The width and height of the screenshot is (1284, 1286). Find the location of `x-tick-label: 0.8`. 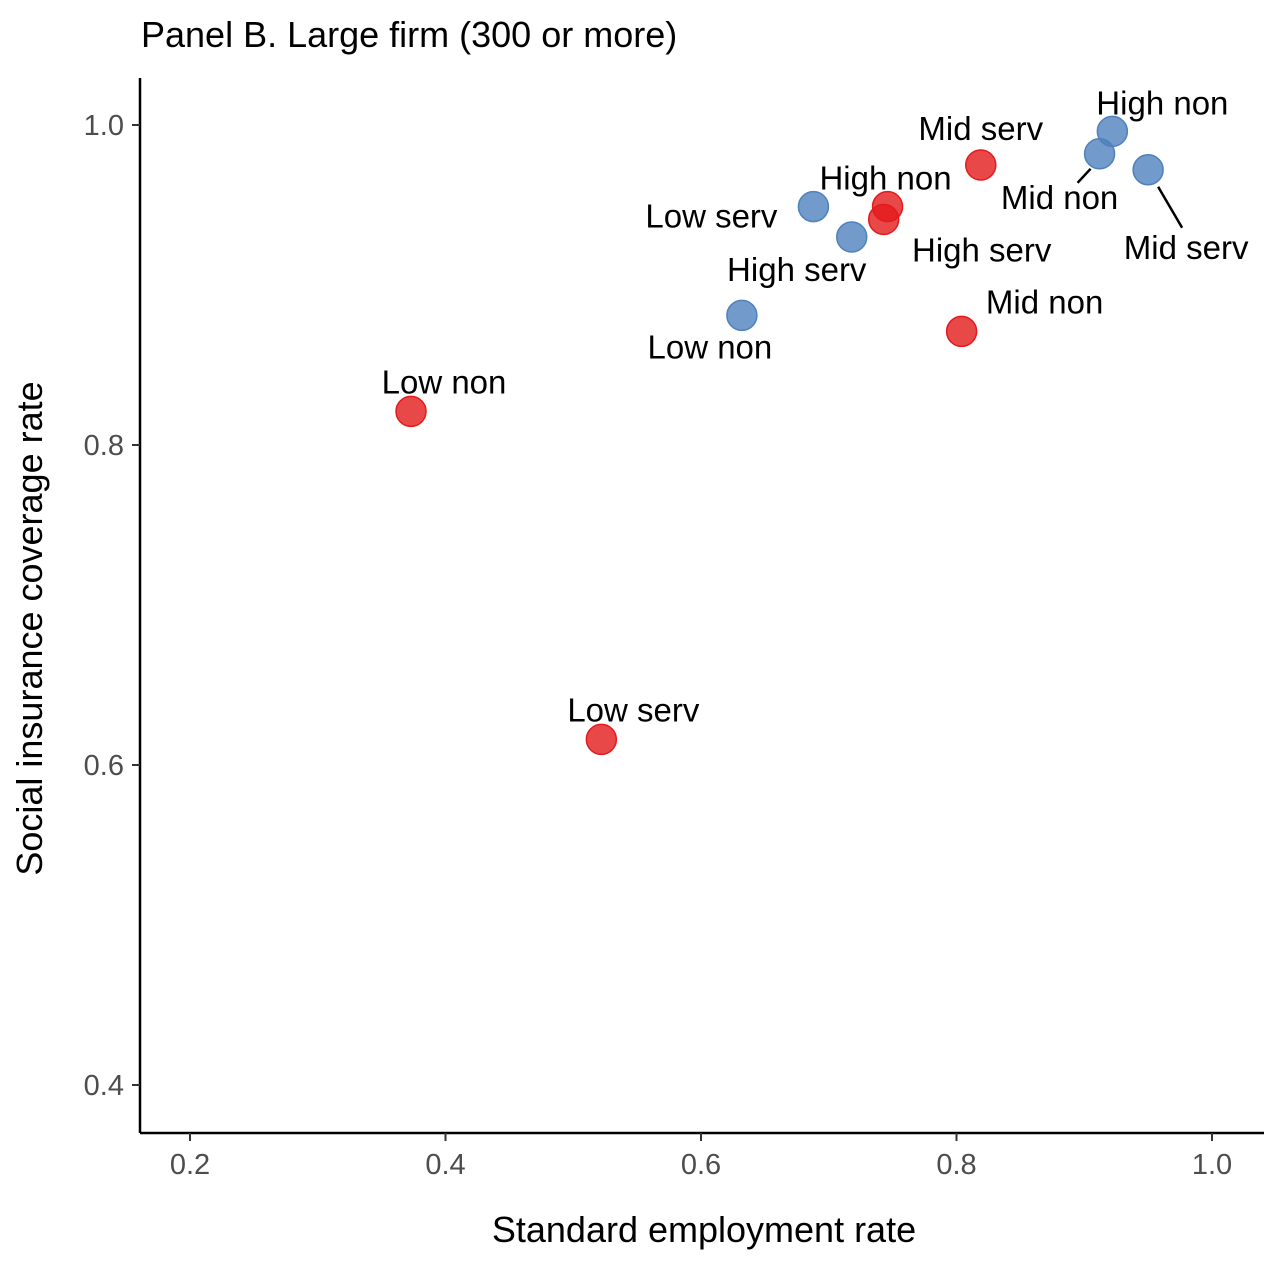

x-tick-label: 0.8 is located at coordinates (956, 1165).